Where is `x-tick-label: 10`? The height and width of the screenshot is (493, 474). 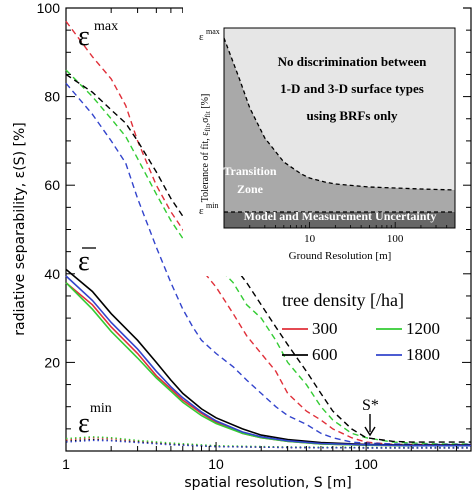
x-tick-label: 10 is located at coordinates (216, 464).